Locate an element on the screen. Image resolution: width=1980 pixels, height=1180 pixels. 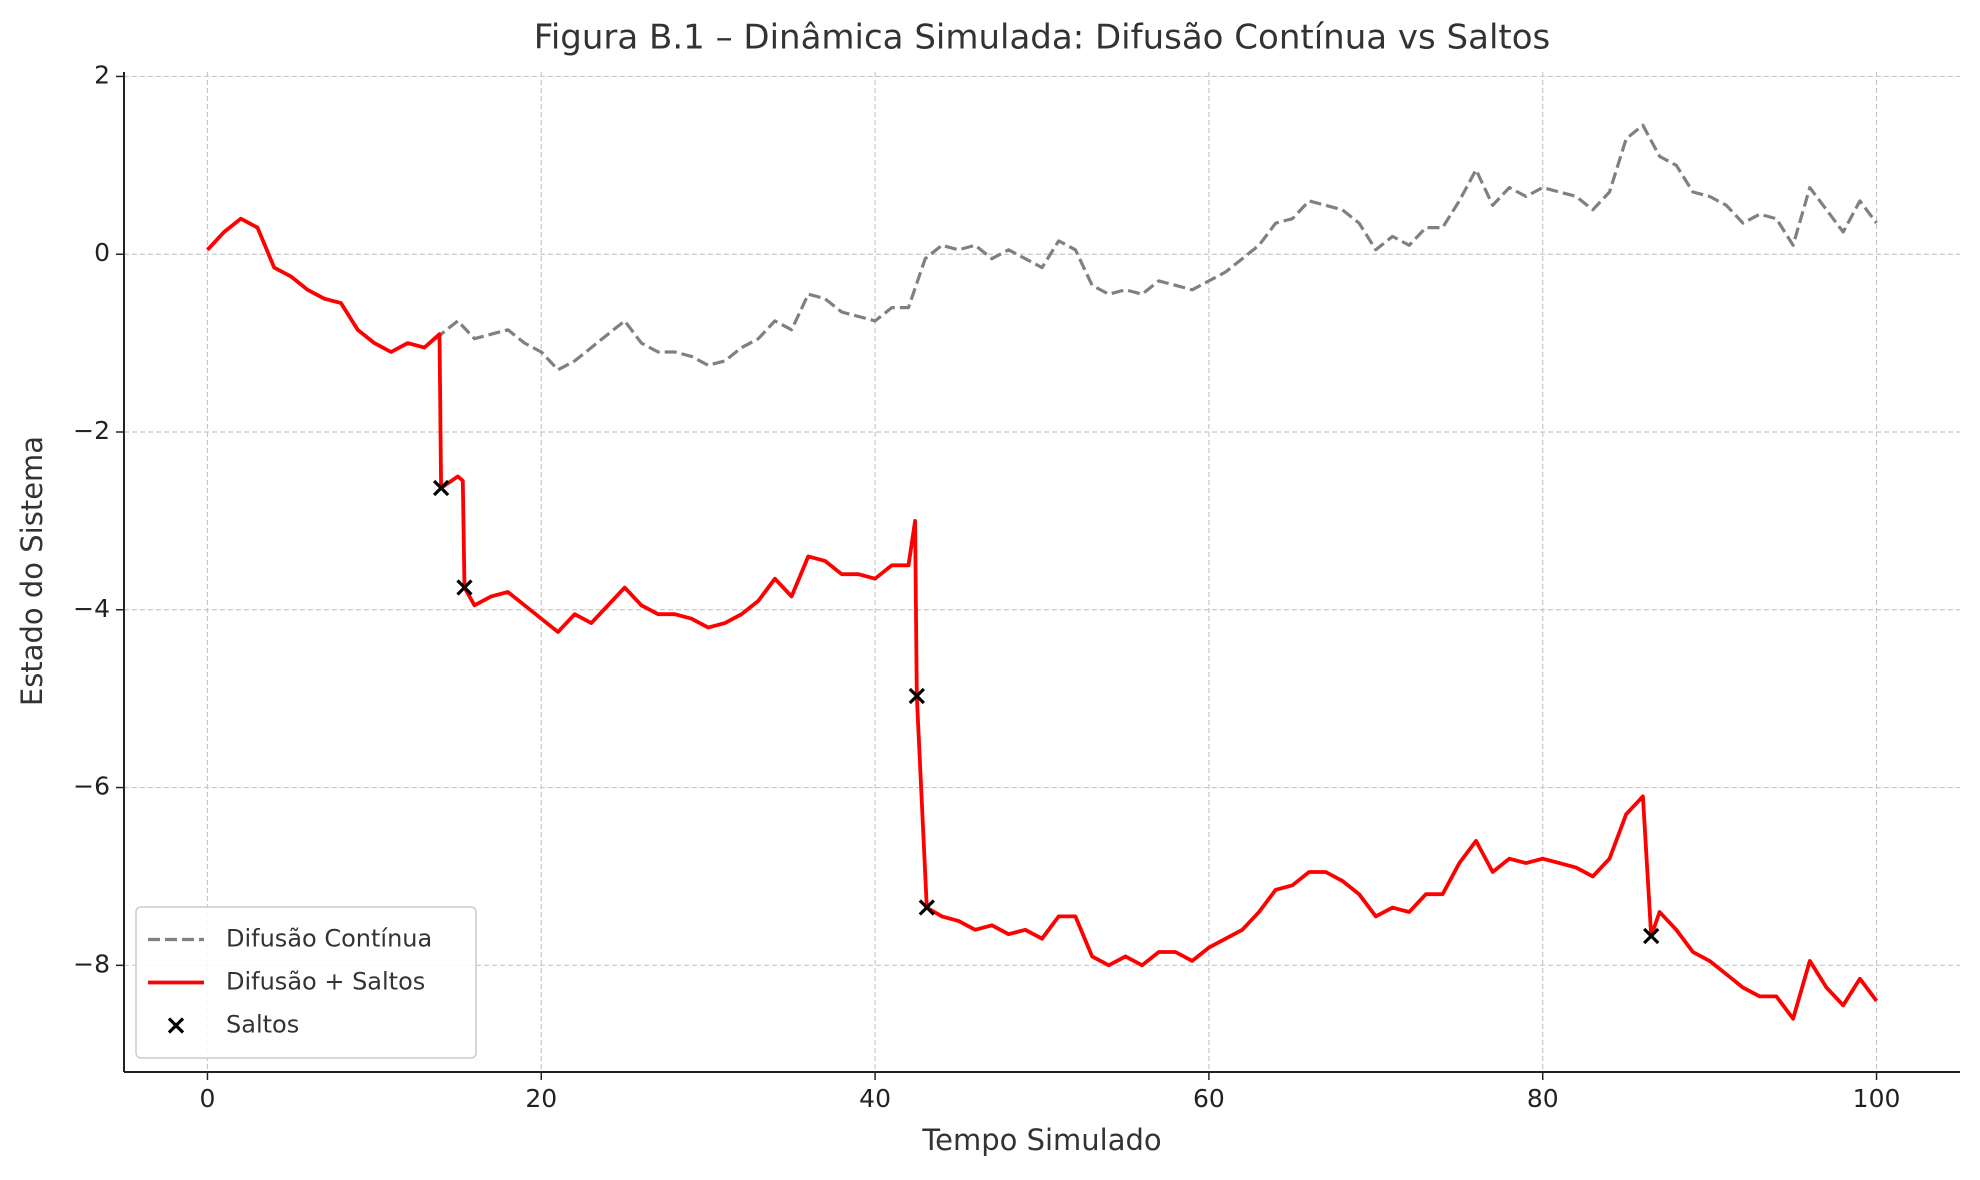
x-tick-label: 40 is located at coordinates (875, 1098).